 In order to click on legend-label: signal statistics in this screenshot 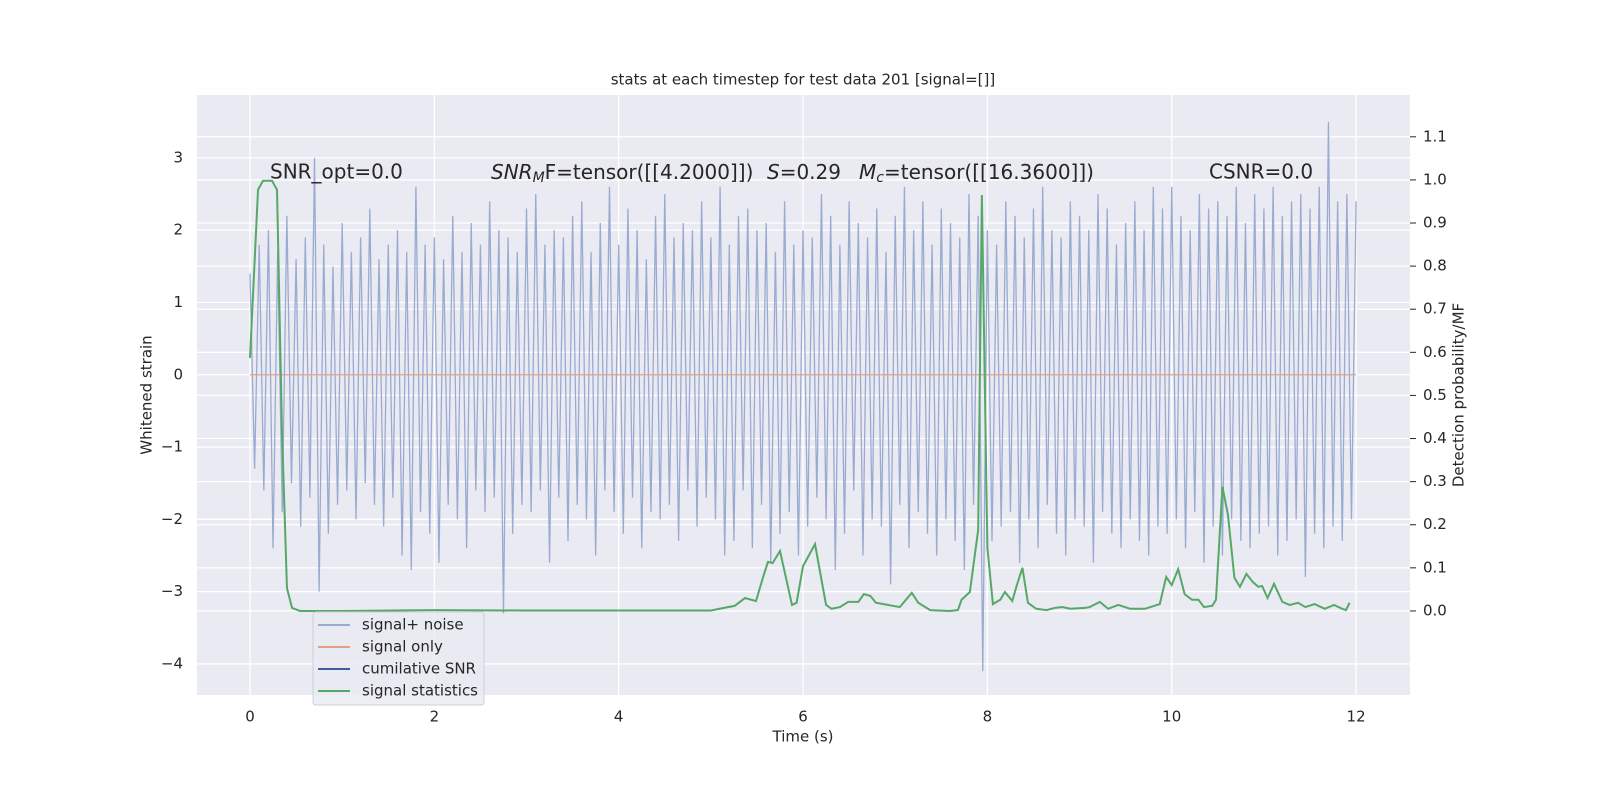, I will do `click(420, 691)`.